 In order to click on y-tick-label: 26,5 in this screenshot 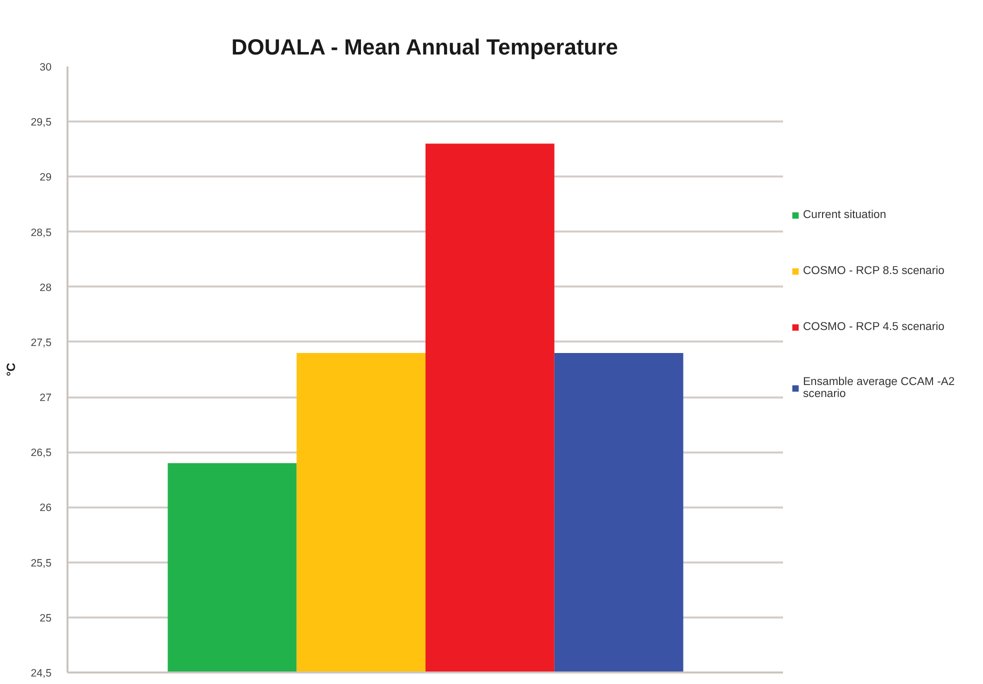, I will do `click(41, 453)`.